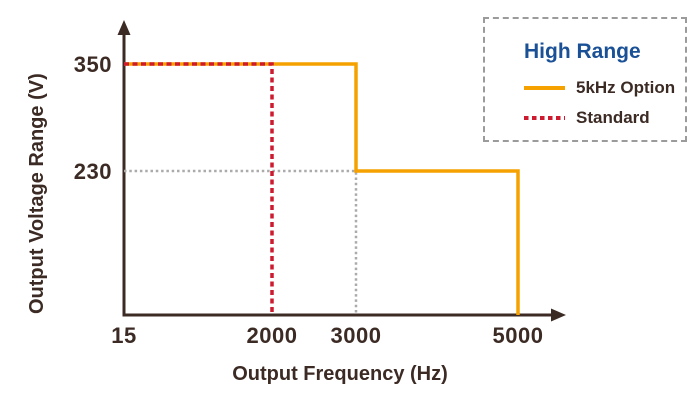 Image resolution: width=700 pixels, height=400 pixels. What do you see at coordinates (272, 335) in the screenshot?
I see `x-tick-2000: 2000` at bounding box center [272, 335].